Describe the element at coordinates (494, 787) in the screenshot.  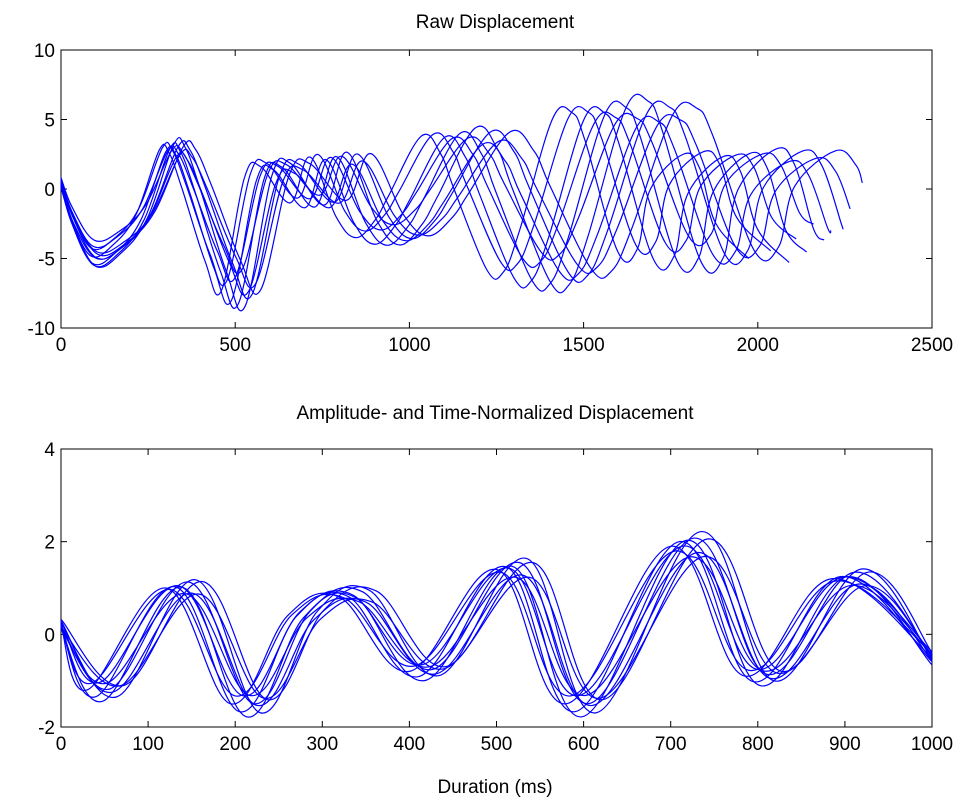
I see `x-axis-label: Duration (ms)` at that location.